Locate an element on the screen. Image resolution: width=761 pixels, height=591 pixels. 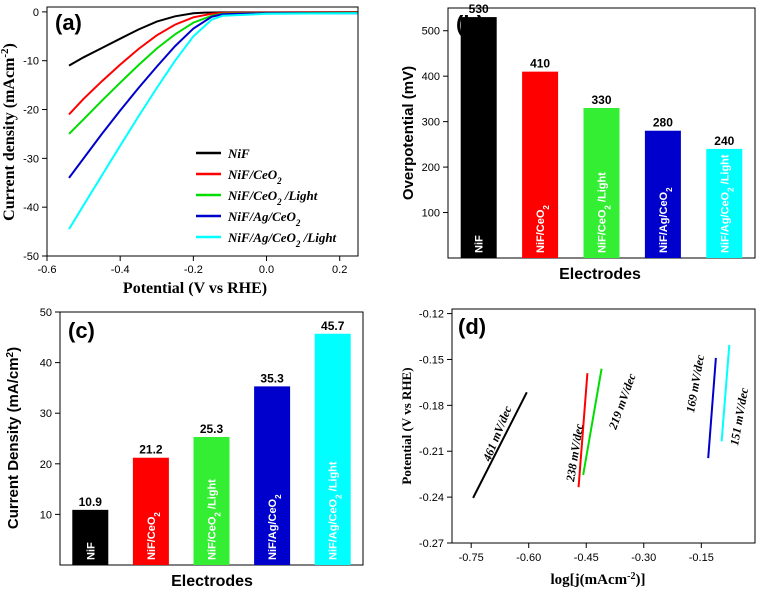
panel-c-bar-value-label-2: 25.3 is located at coordinates (212, 429).